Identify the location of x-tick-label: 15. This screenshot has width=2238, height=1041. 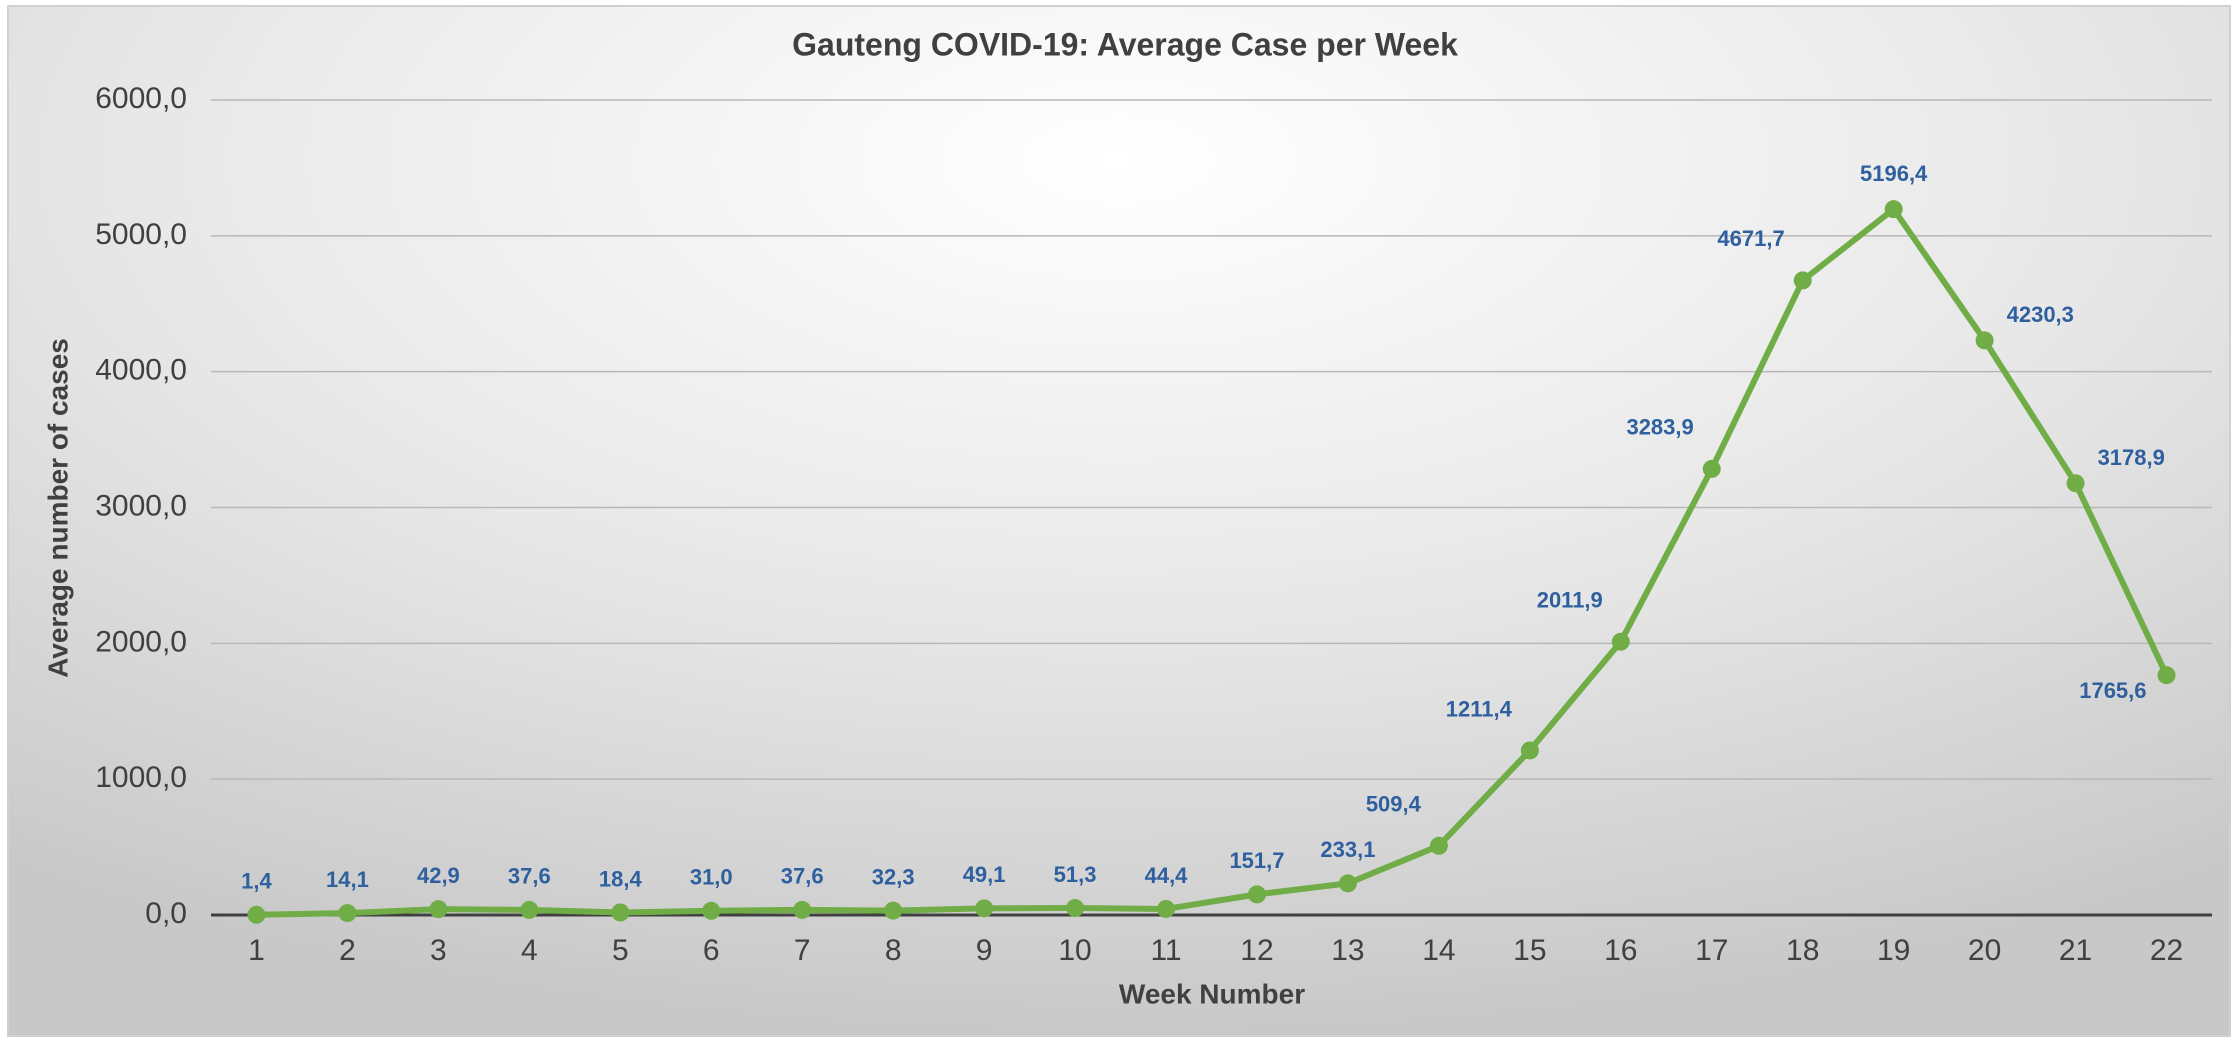
(1529, 950).